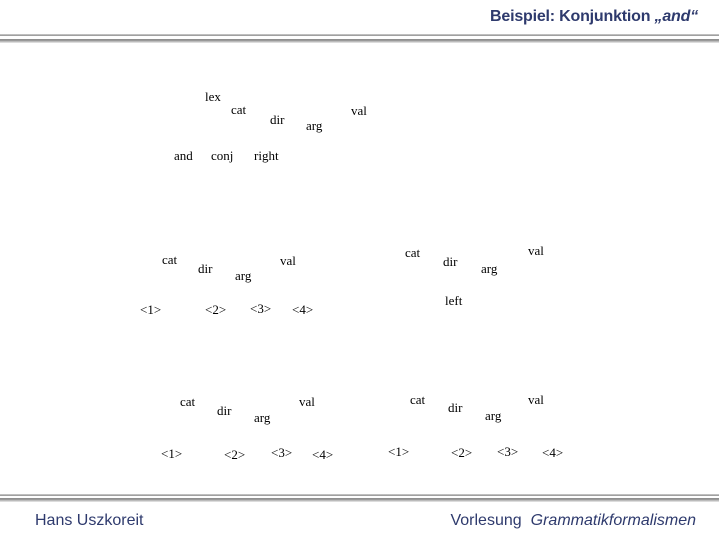 This screenshot has width=719, height=539. I want to click on footer-author: Hans Uszkoreit, so click(89, 520).